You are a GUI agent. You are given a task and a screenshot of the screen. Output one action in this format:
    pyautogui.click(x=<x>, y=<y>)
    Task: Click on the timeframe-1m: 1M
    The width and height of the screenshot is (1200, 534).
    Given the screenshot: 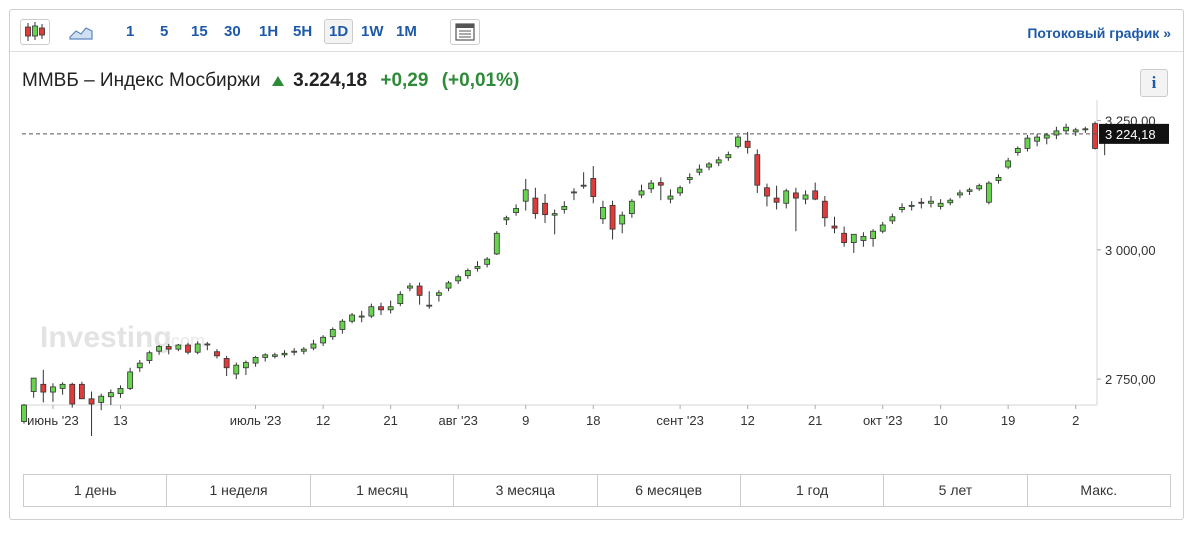 What is the action you would take?
    pyautogui.click(x=406, y=31)
    